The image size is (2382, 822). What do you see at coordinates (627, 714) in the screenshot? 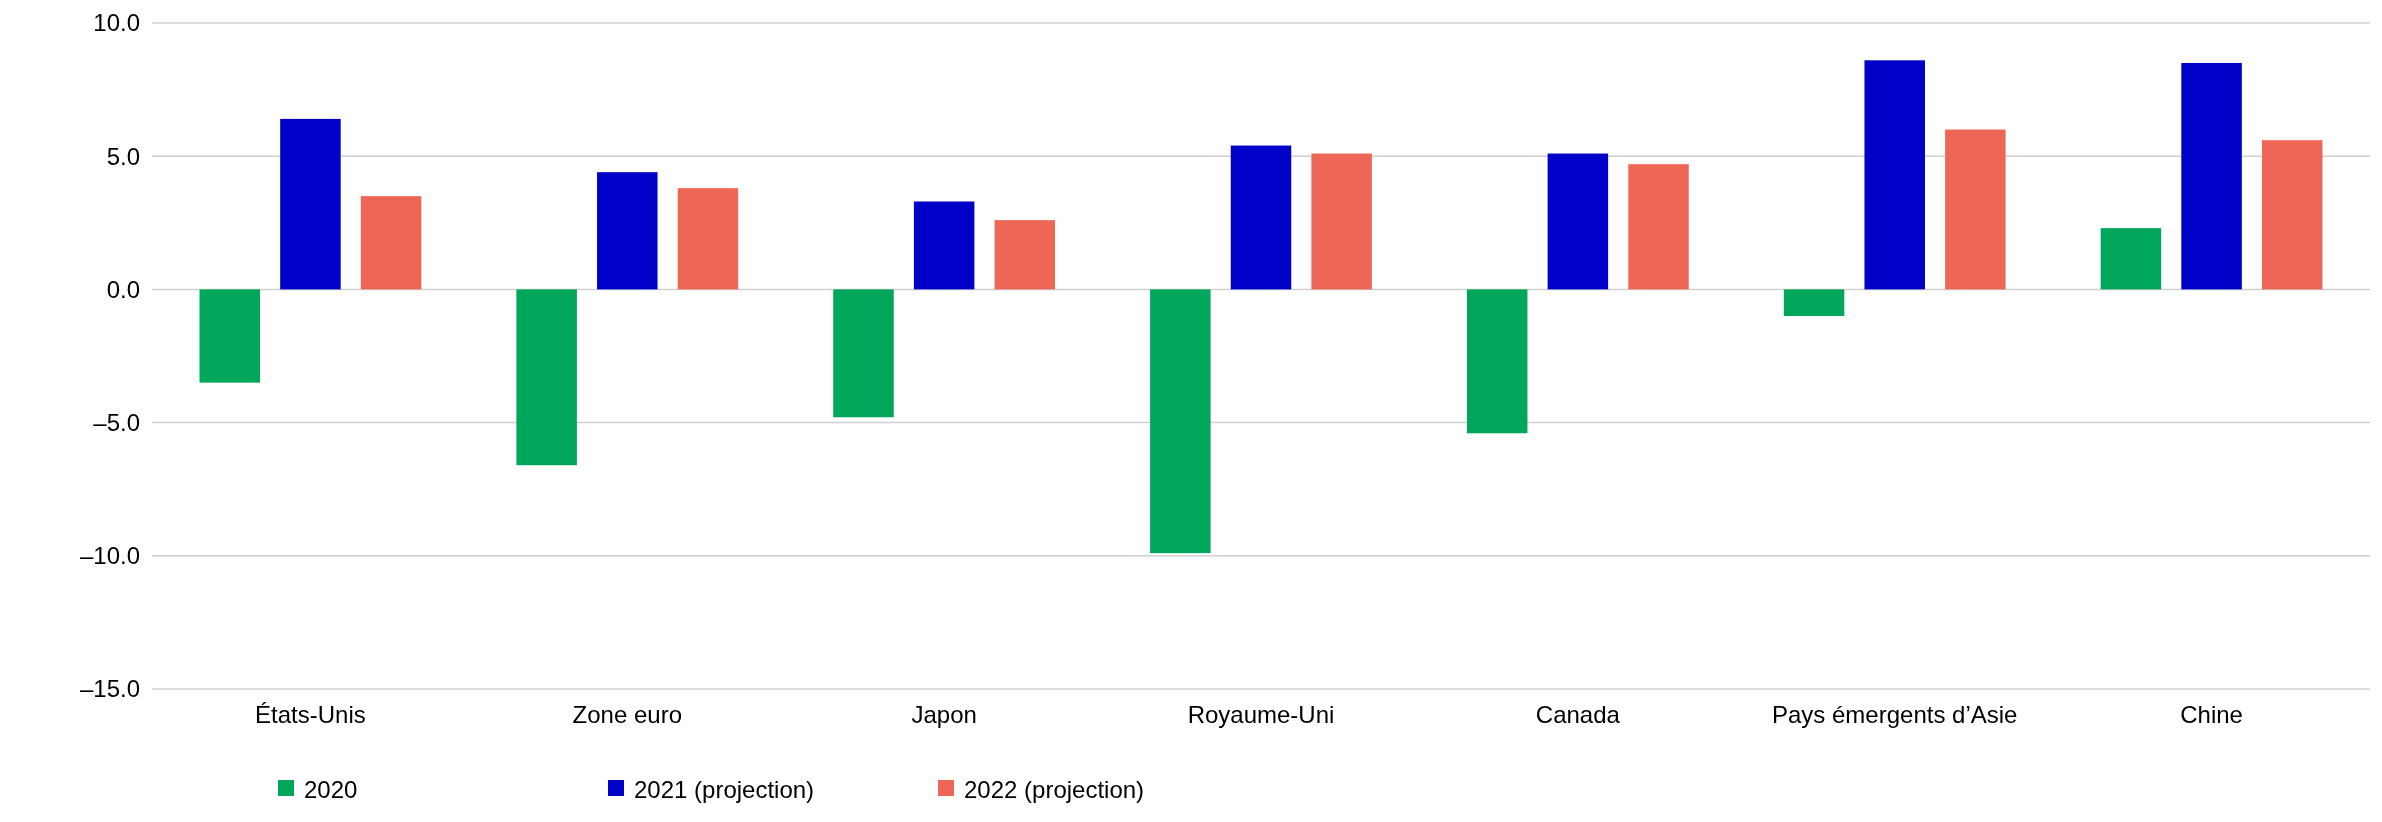
I see `x-tick-label: Zone euro` at bounding box center [627, 714].